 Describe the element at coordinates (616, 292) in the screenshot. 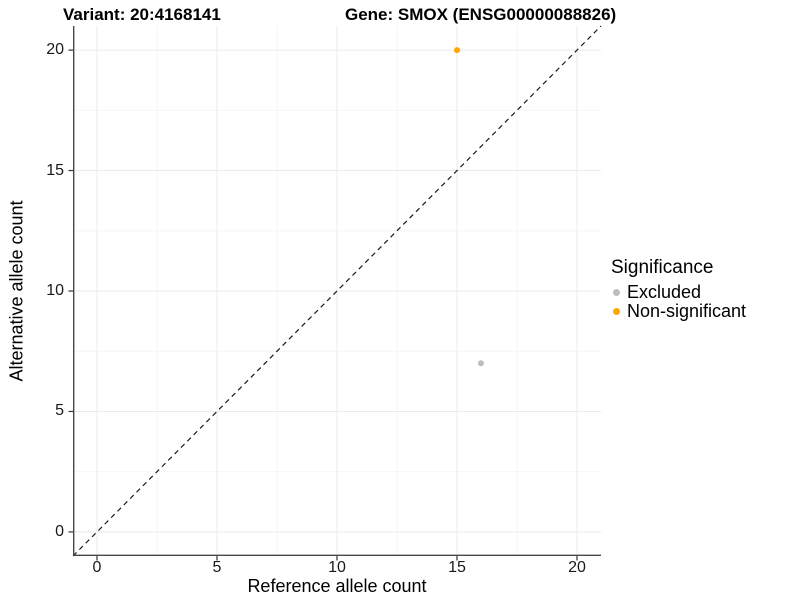

I see `excluded-dot-icon` at that location.